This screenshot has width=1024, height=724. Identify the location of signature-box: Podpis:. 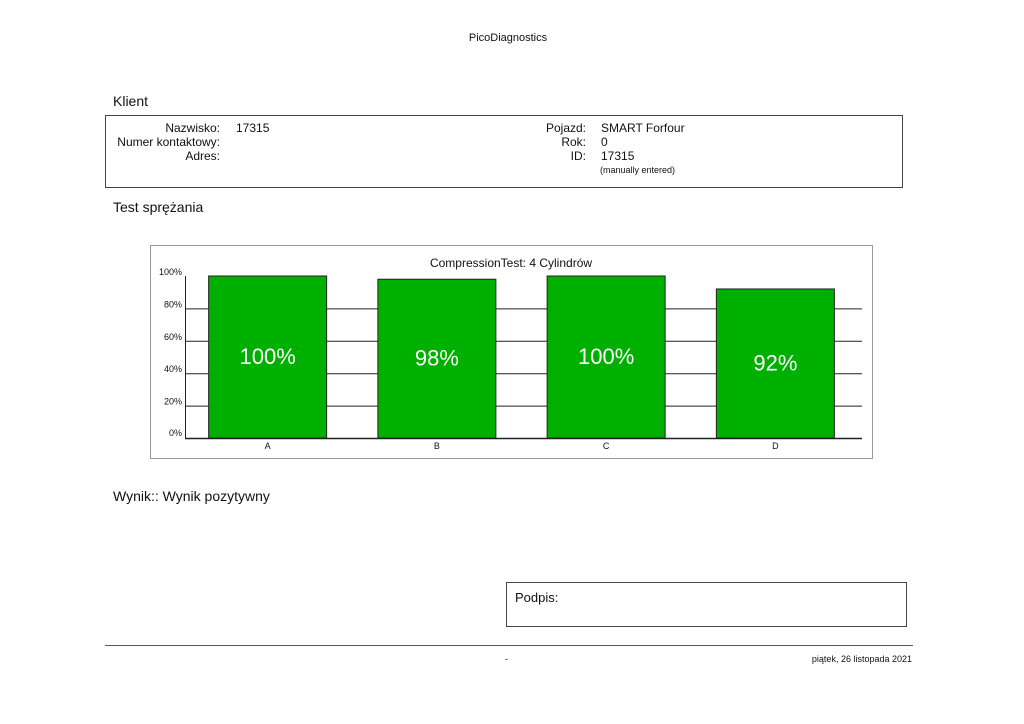
(706, 604).